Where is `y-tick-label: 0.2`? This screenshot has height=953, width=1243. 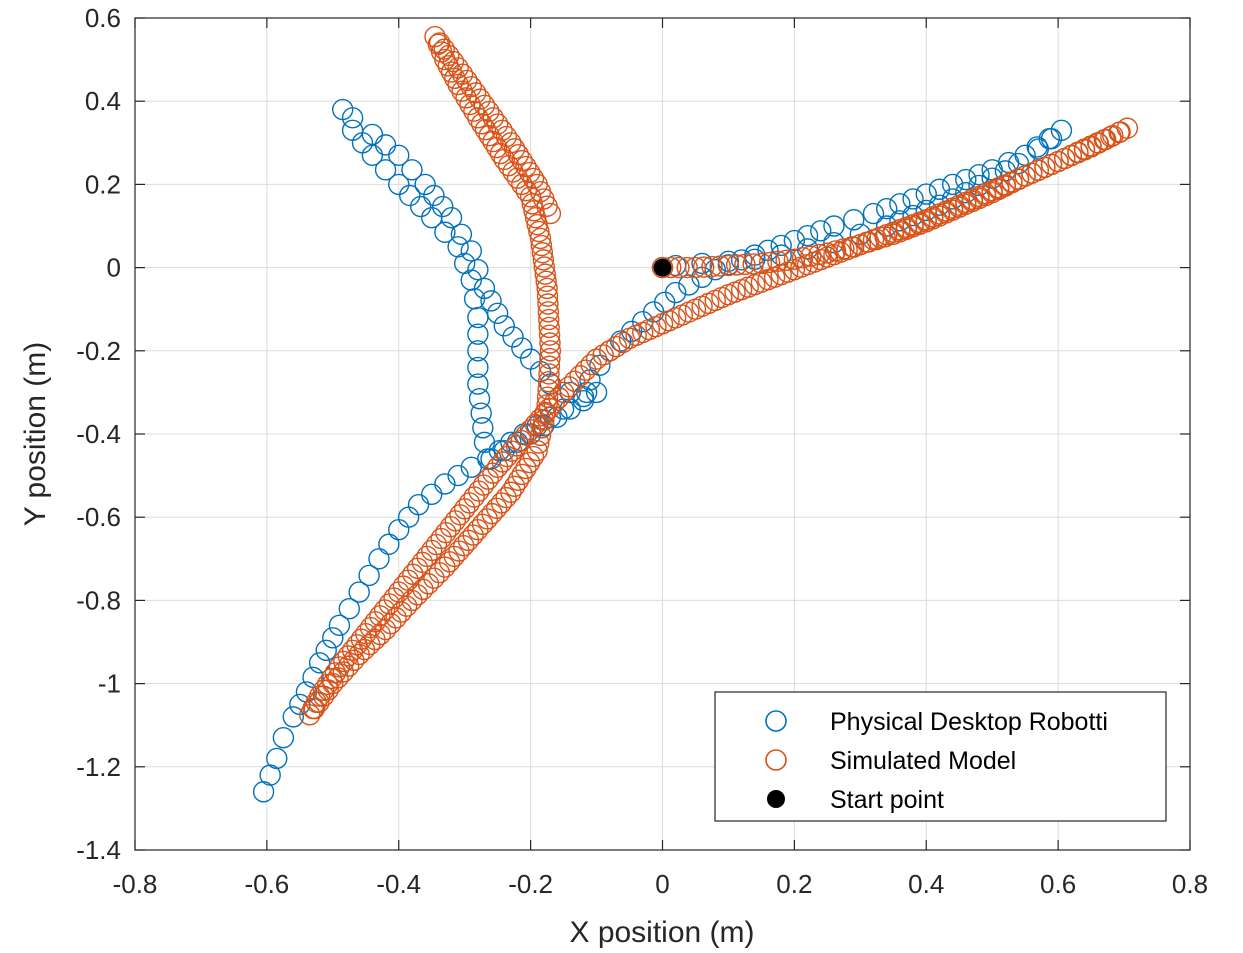
y-tick-label: 0.2 is located at coordinates (103, 184).